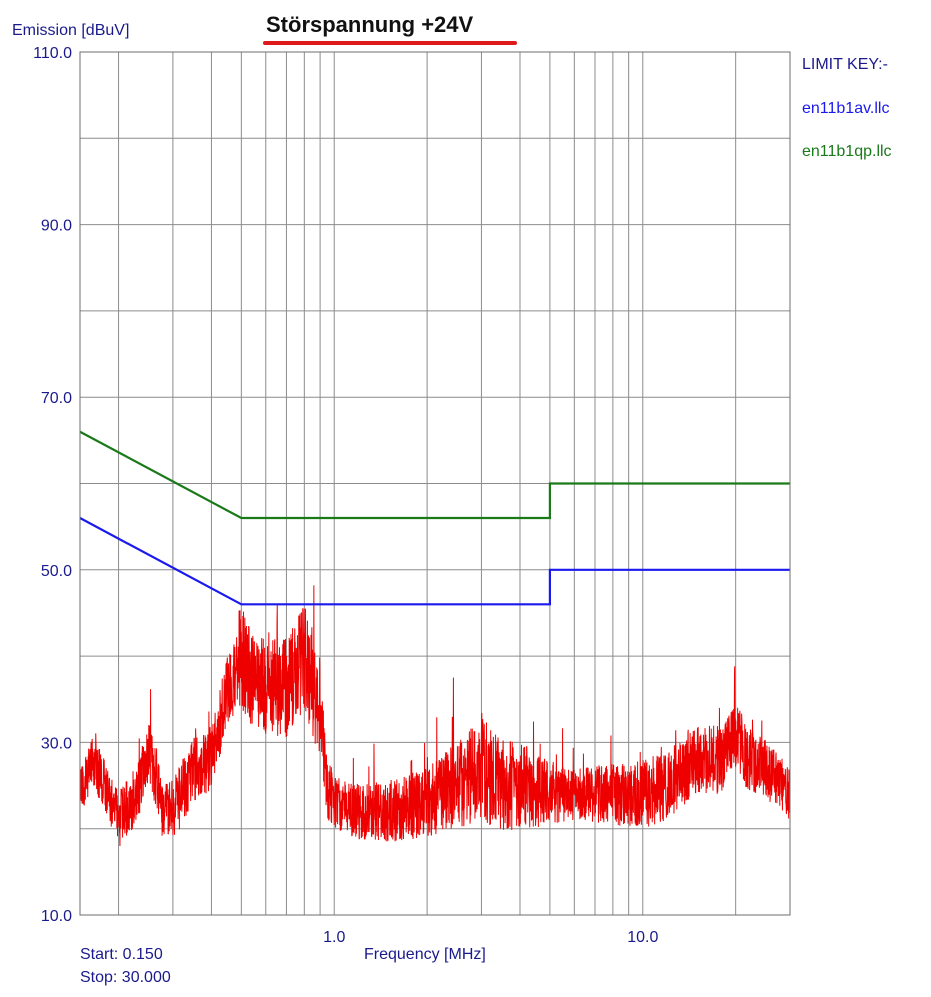 The width and height of the screenshot is (931, 997). Describe the element at coordinates (56, 226) in the screenshot. I see `y-tick-label: 90.0` at that location.